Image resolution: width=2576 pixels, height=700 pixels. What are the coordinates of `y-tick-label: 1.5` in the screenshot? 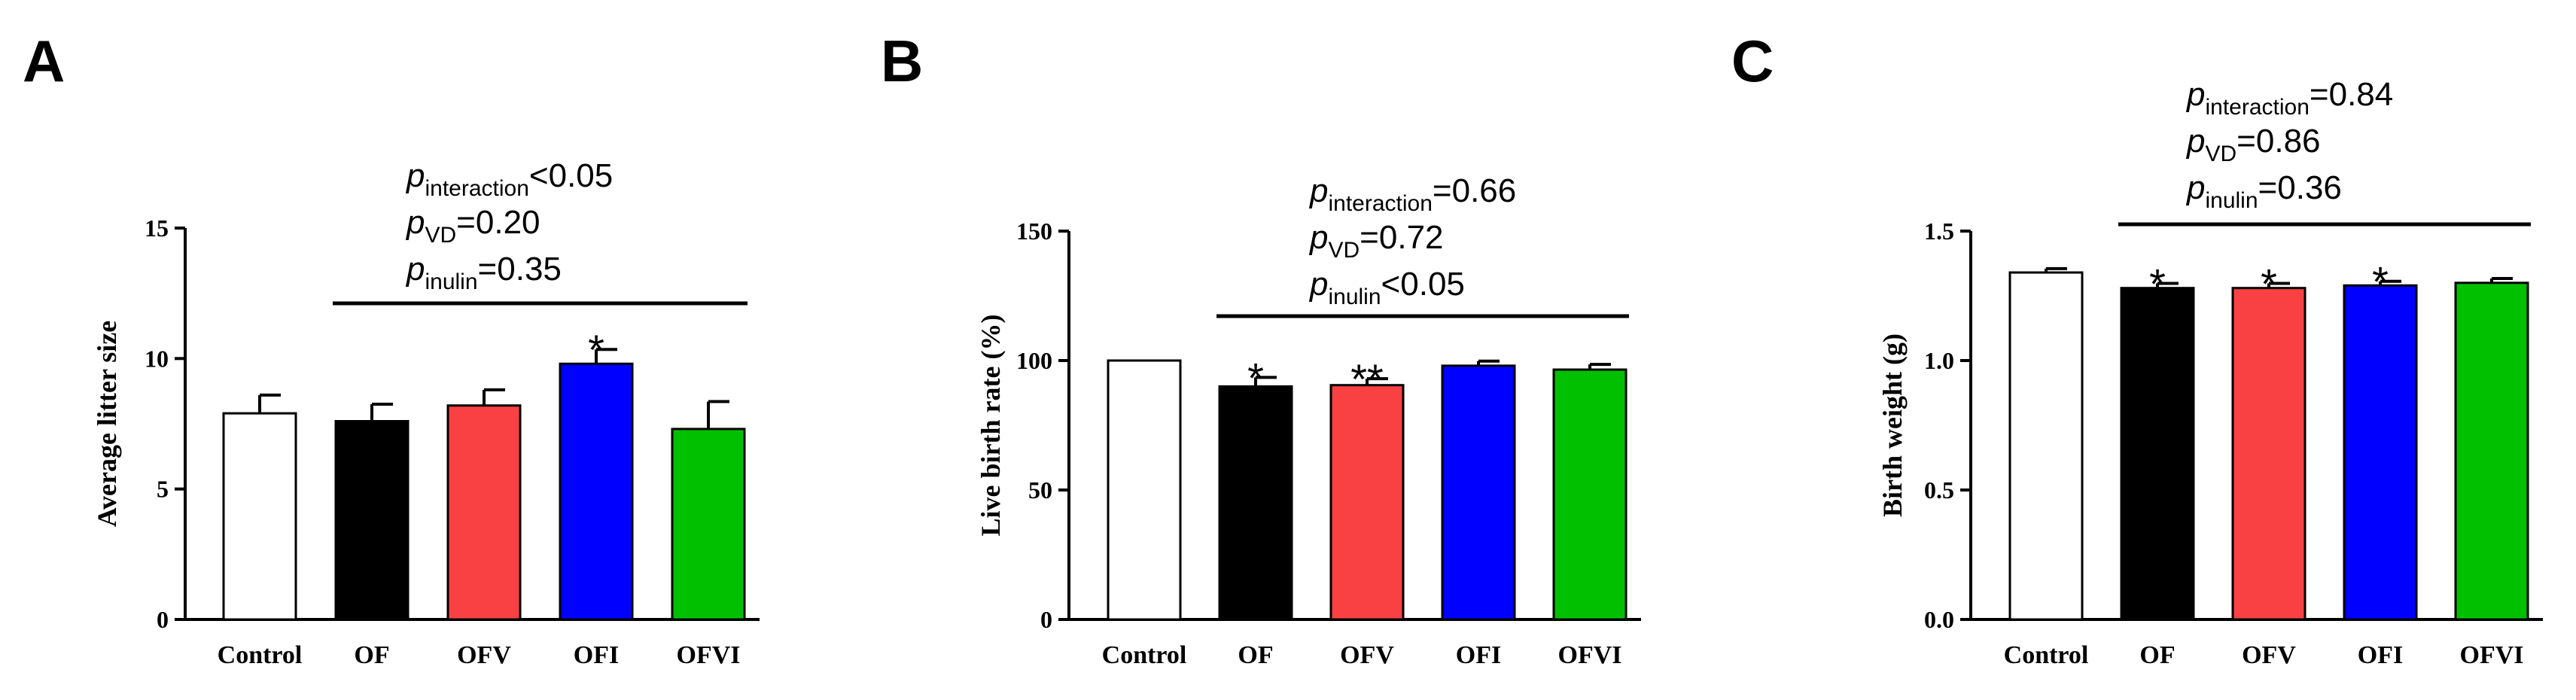 It's located at (1939, 231).